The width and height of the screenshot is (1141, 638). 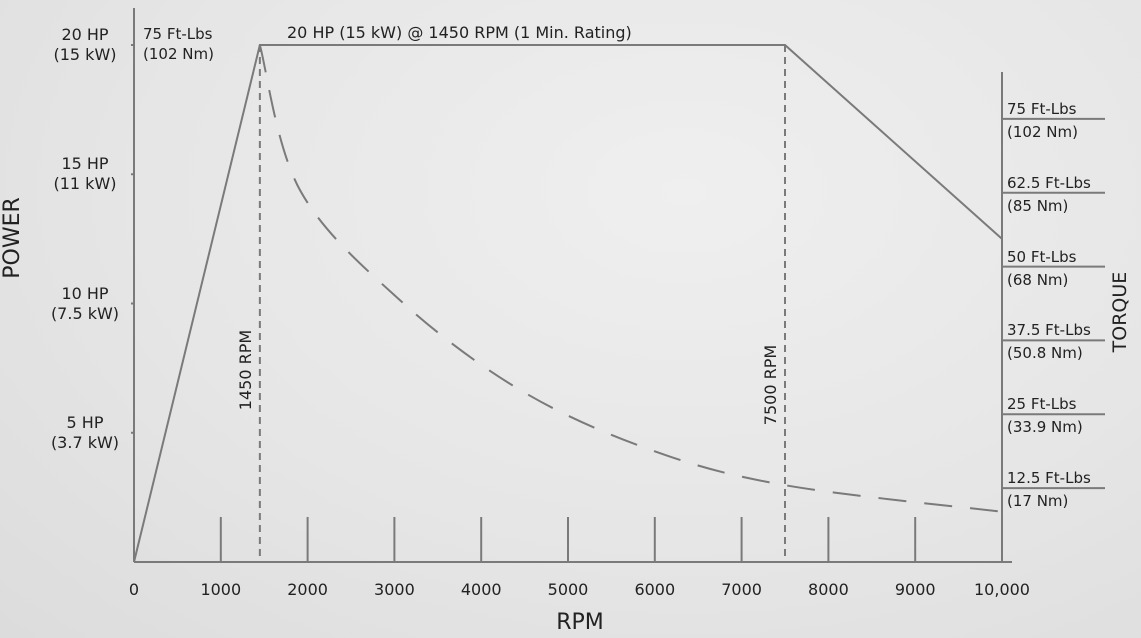 I want to click on reference-label: 7500 RPM, so click(x=770, y=385).